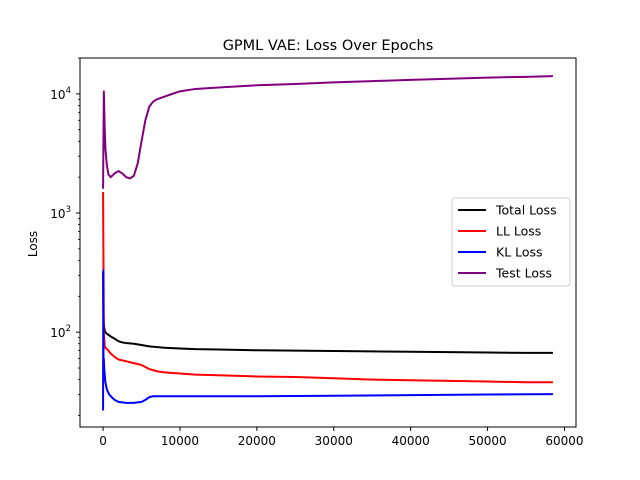 The image size is (640, 480). Describe the element at coordinates (257, 441) in the screenshot. I see `x-tick-label: 20000` at that location.